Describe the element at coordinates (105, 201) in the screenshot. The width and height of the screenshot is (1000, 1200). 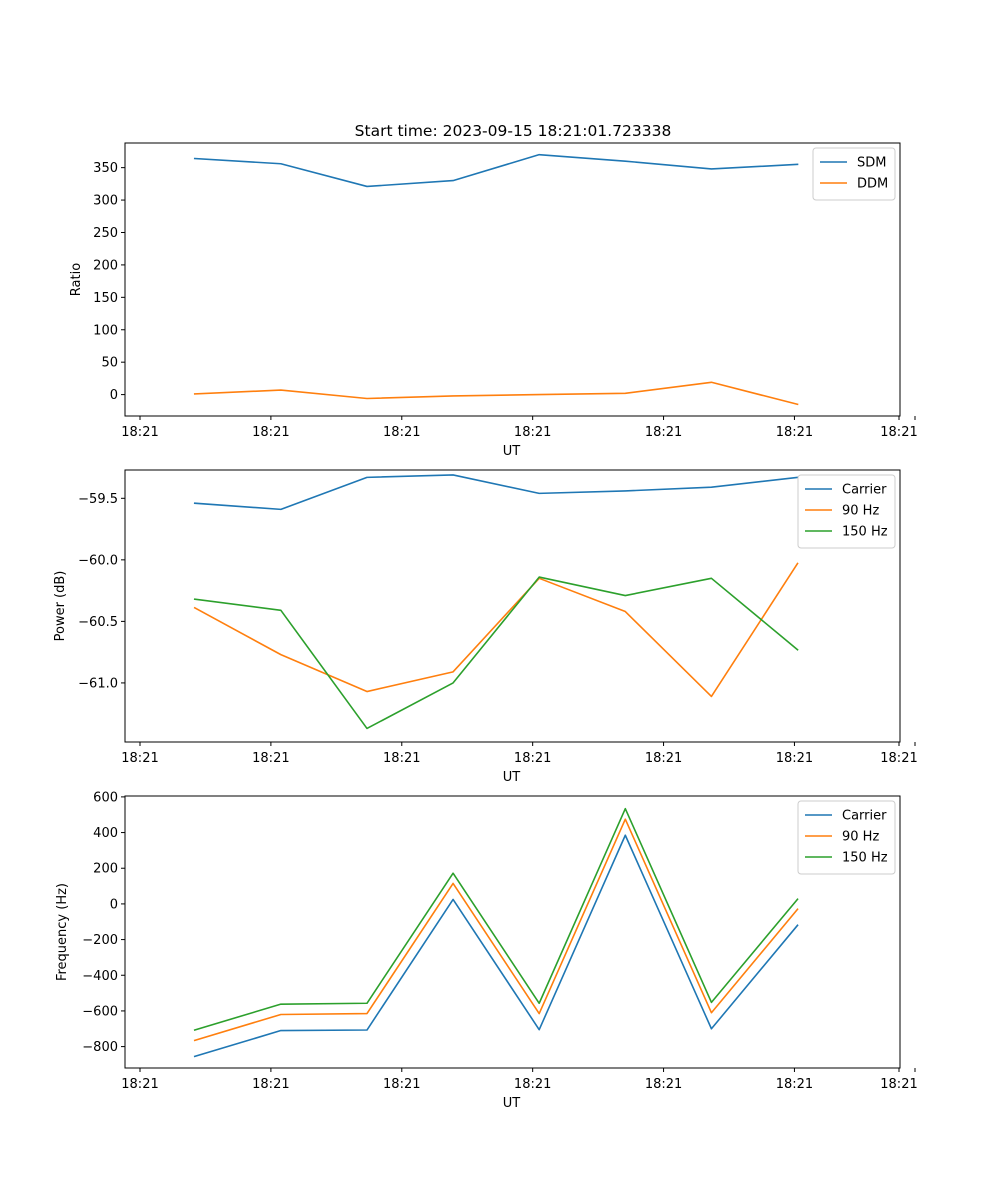
I see `ratio-y-tick-label: 300` at that location.